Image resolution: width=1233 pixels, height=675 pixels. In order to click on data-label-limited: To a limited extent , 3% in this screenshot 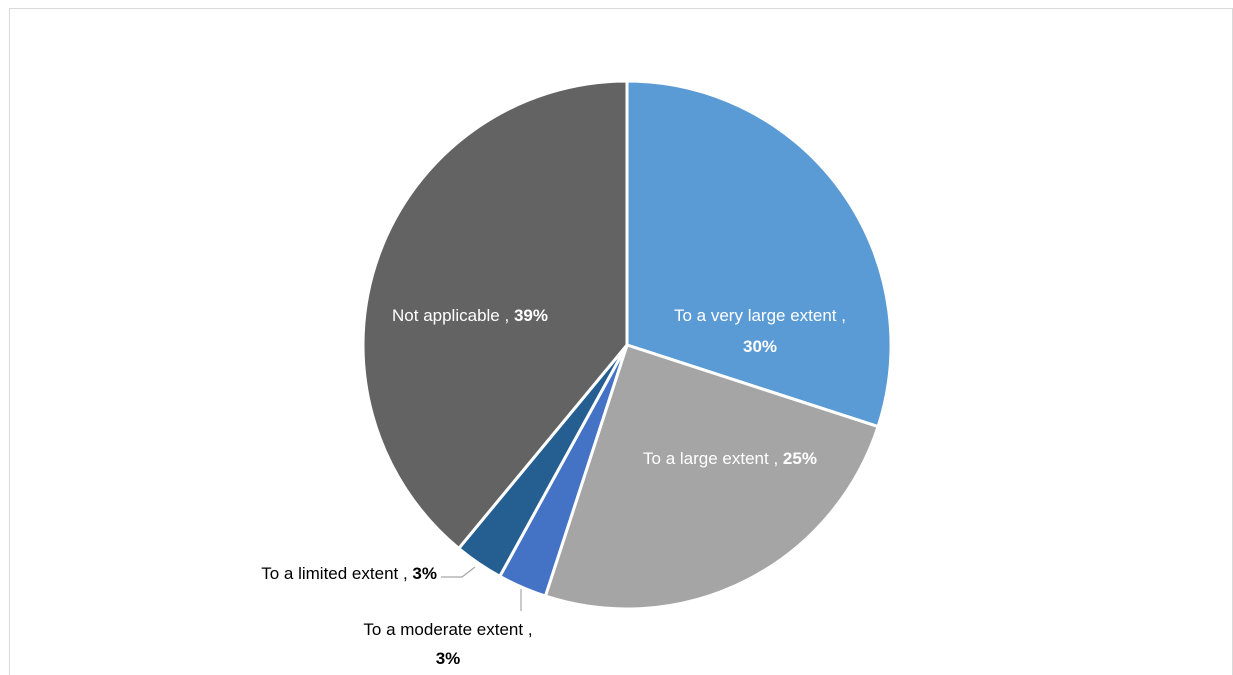, I will do `click(349, 573)`.